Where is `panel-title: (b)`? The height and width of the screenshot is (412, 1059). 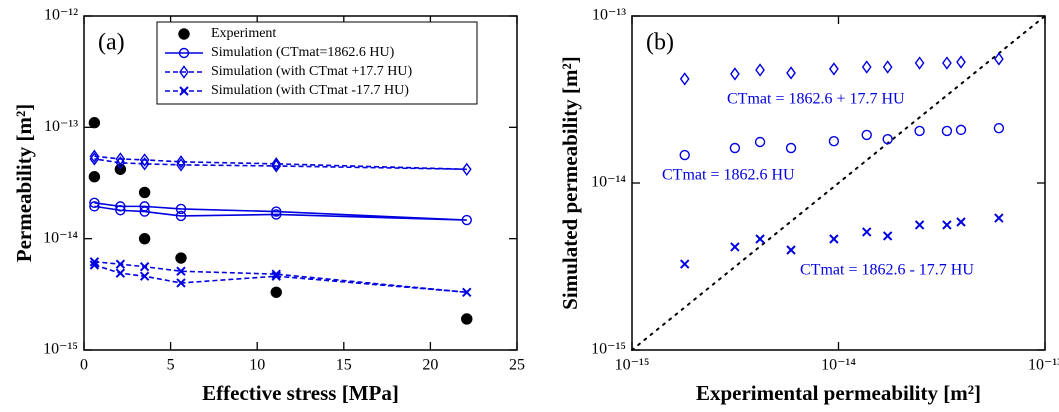 panel-title: (b) is located at coordinates (660, 43).